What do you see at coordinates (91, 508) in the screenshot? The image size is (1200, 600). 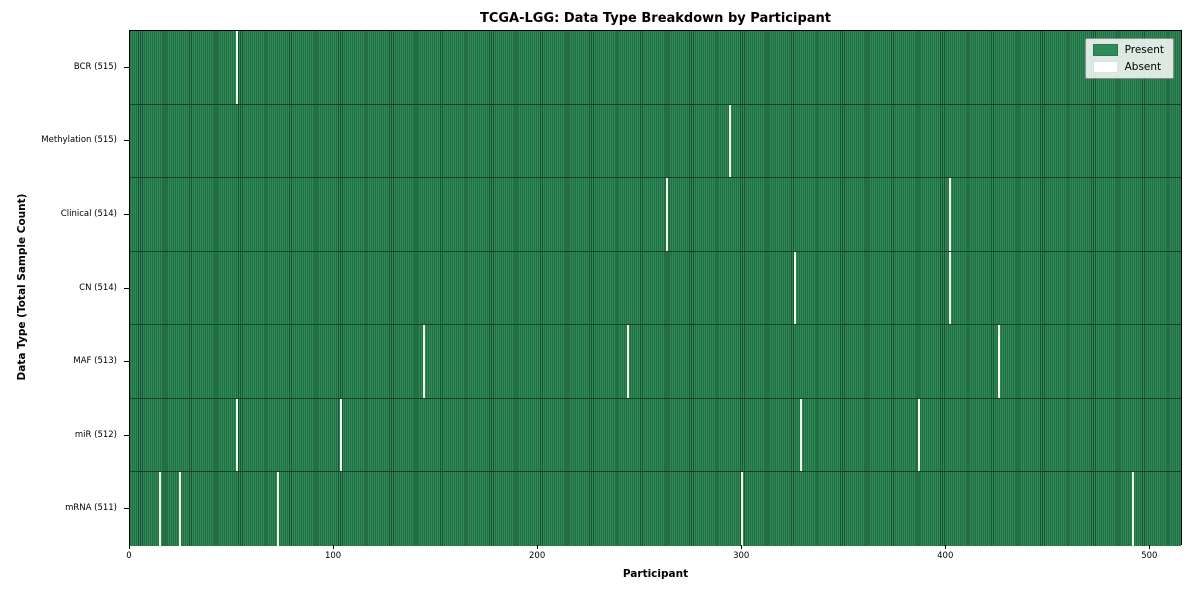 I see `y-tick-label-mRNA: mRNA (511)` at bounding box center [91, 508].